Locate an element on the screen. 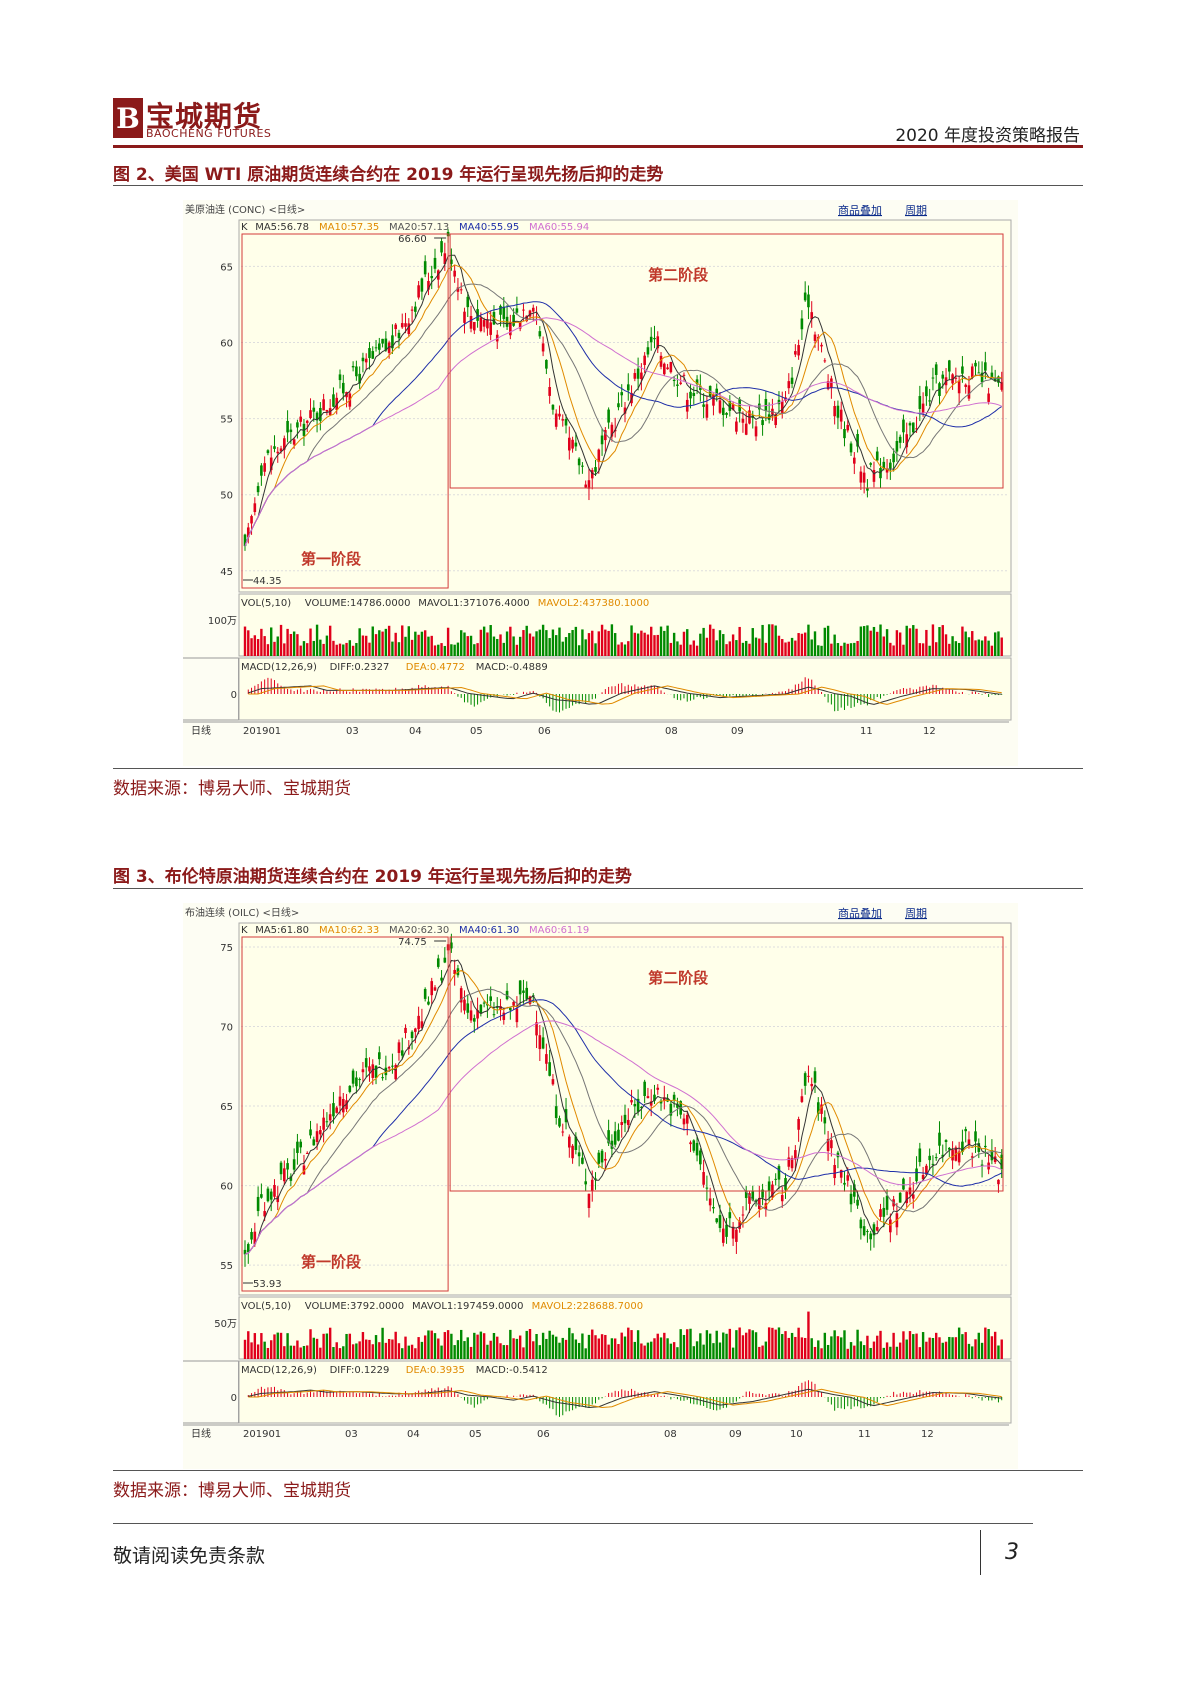 The width and height of the screenshot is (1190, 1683). x-tick-label: 04 is located at coordinates (413, 1434).